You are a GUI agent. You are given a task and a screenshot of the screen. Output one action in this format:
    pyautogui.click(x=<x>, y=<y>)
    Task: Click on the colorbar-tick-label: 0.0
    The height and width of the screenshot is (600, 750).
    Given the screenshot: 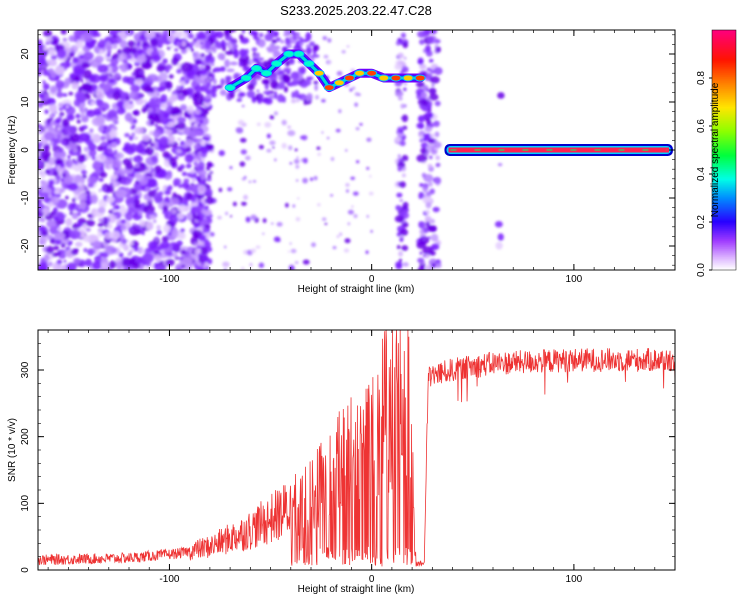 What is the action you would take?
    pyautogui.click(x=701, y=270)
    